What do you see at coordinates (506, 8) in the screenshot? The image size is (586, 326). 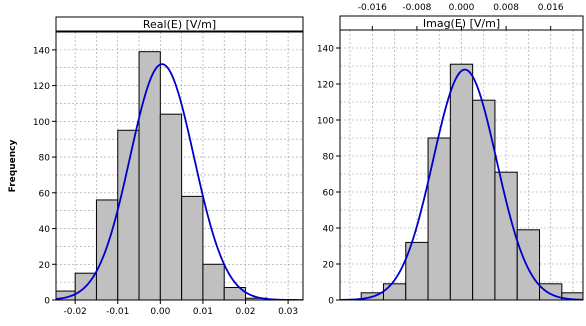 I see `x-tick-label: 0.008` at bounding box center [506, 8].